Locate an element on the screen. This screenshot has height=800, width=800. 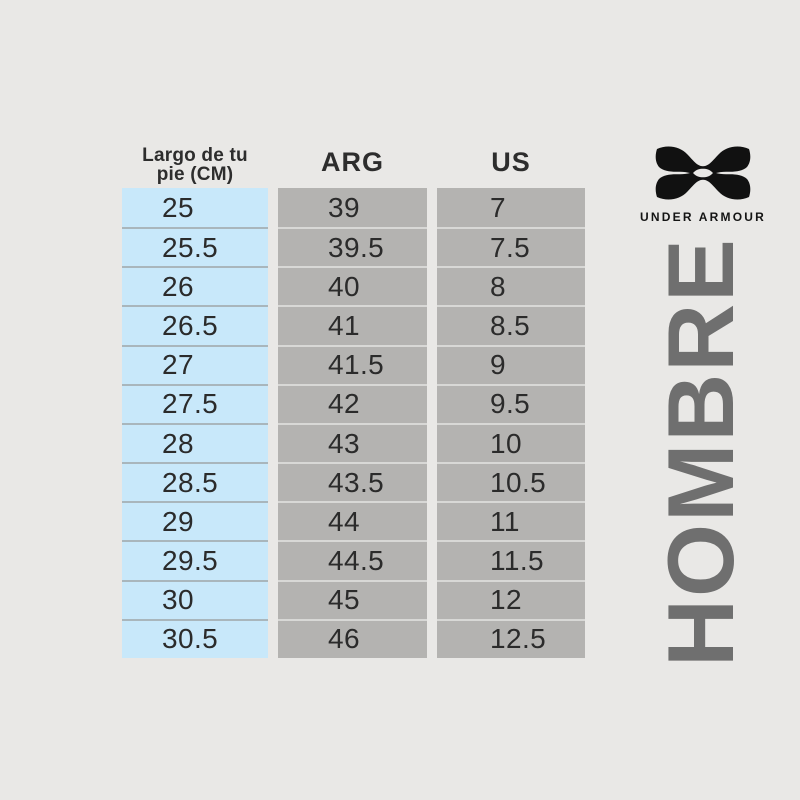
cell-cm: 29 is located at coordinates (195, 521).